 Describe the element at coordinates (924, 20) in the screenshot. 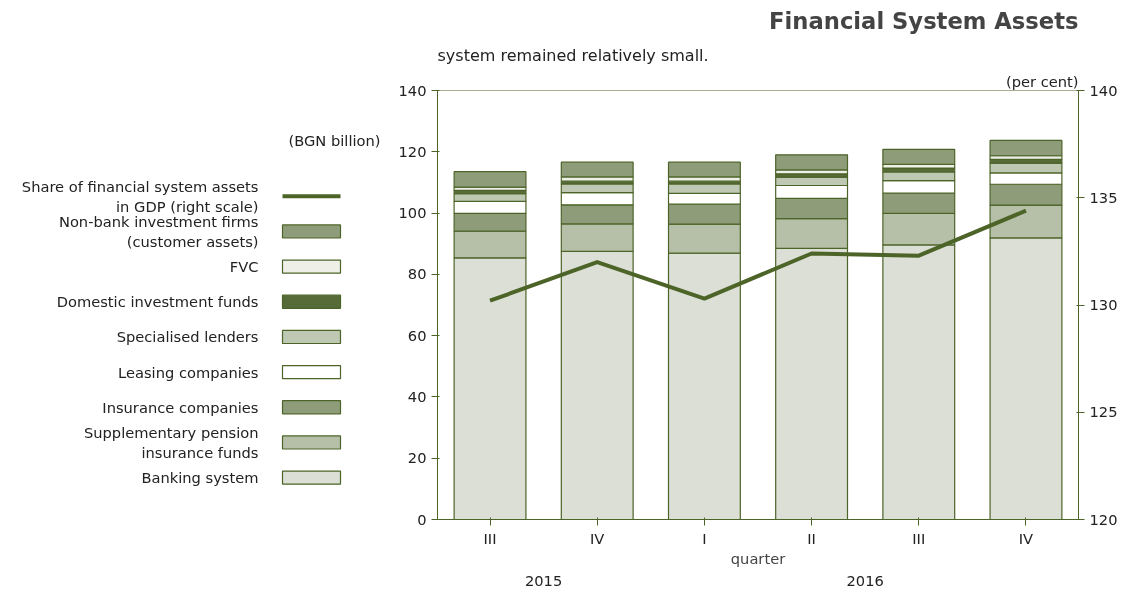

I see `chart-title: Financial System Assets` at that location.